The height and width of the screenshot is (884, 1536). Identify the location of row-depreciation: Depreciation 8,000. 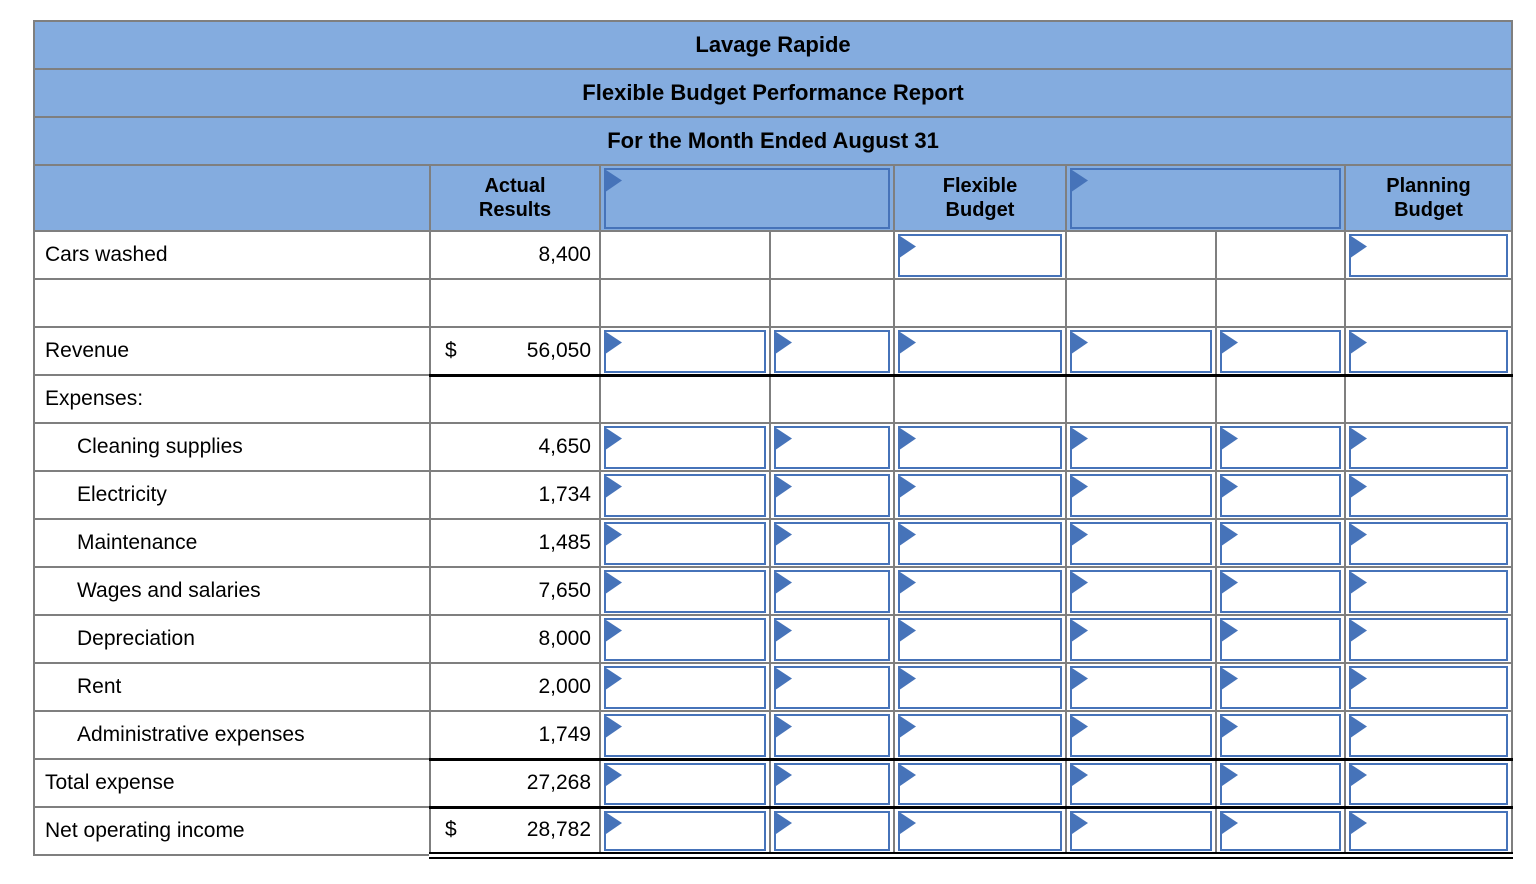
(773, 639).